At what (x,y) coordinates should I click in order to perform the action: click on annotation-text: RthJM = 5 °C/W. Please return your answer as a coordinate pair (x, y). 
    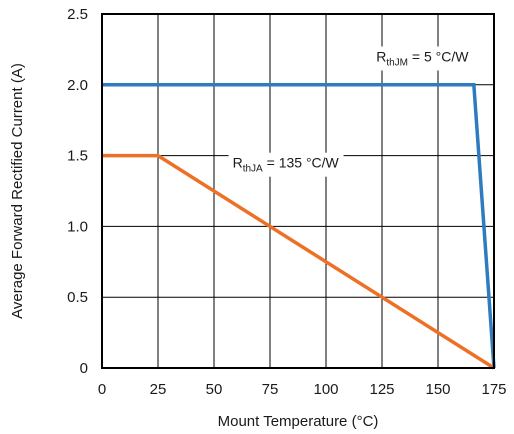
    Looking at the image, I should click on (422, 58).